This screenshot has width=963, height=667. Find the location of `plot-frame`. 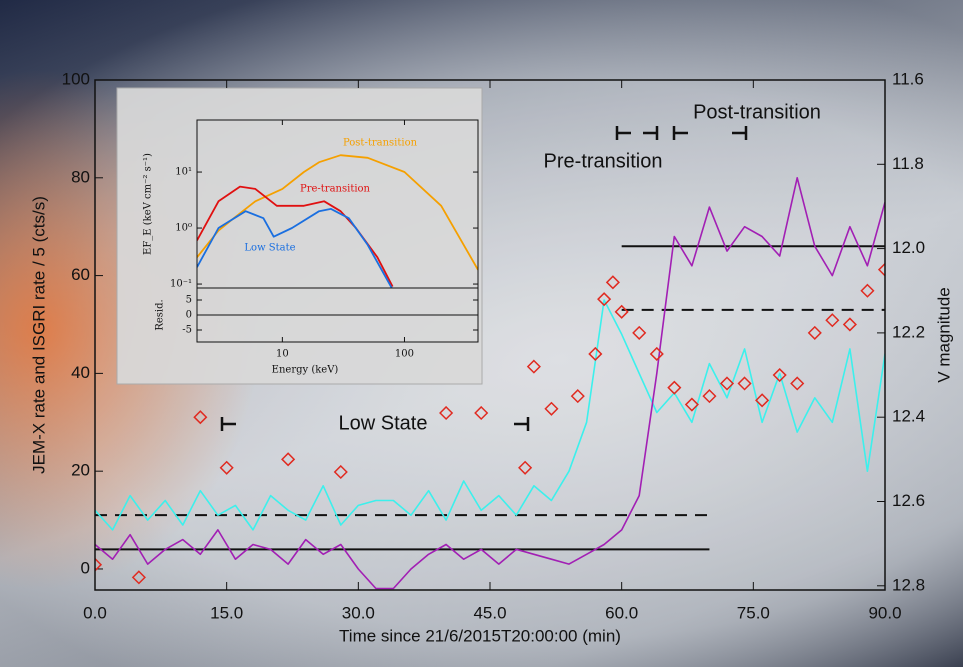

plot-frame is located at coordinates (337, 315).